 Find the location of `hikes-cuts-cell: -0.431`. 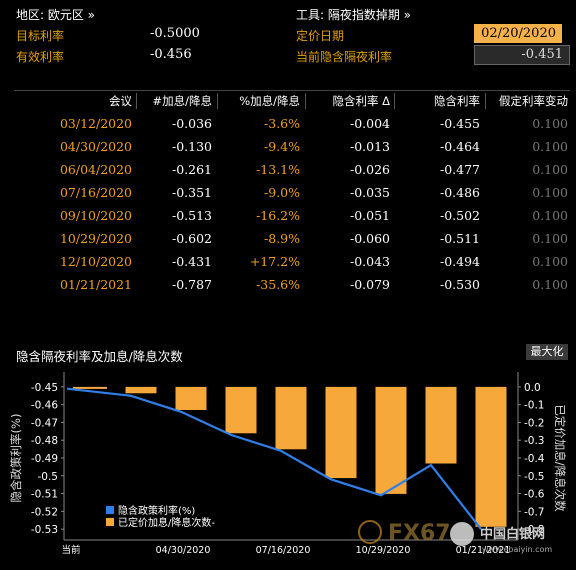

hikes-cuts-cell: -0.431 is located at coordinates (191, 261).